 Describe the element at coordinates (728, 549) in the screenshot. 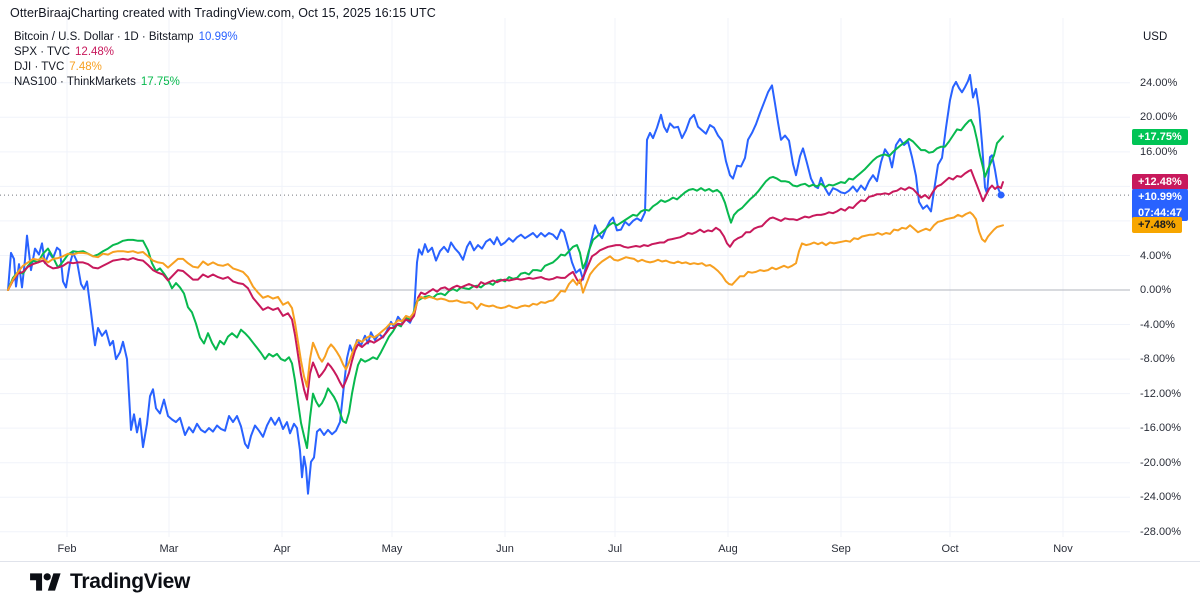

I see `month-label-aug: Aug` at that location.